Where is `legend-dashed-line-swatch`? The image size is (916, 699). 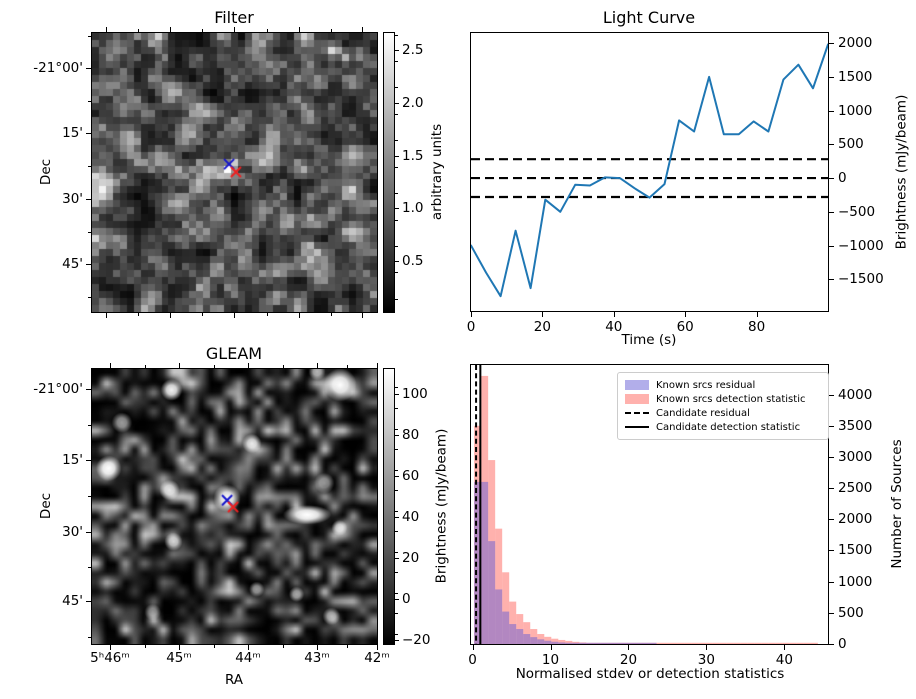
legend-dashed-line-swatch is located at coordinates (637, 413).